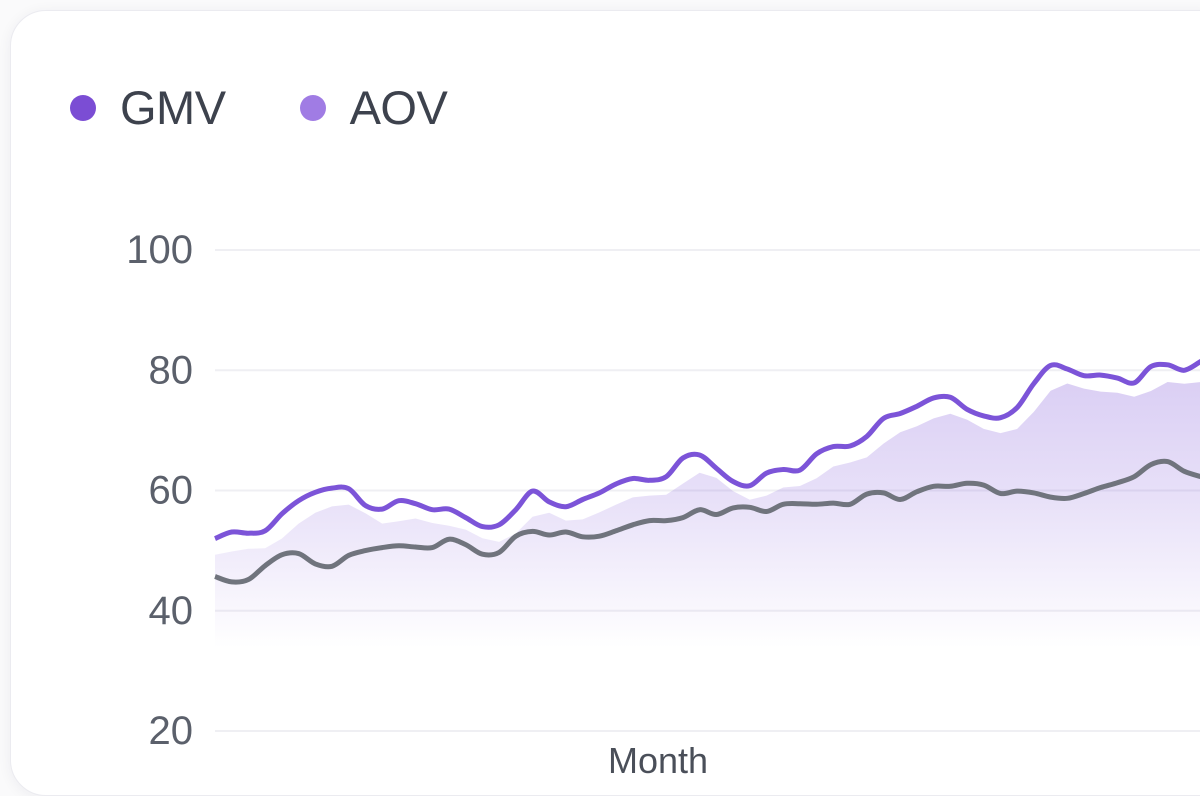  I want to click on chart-legend: GMV AOV, so click(259, 107).